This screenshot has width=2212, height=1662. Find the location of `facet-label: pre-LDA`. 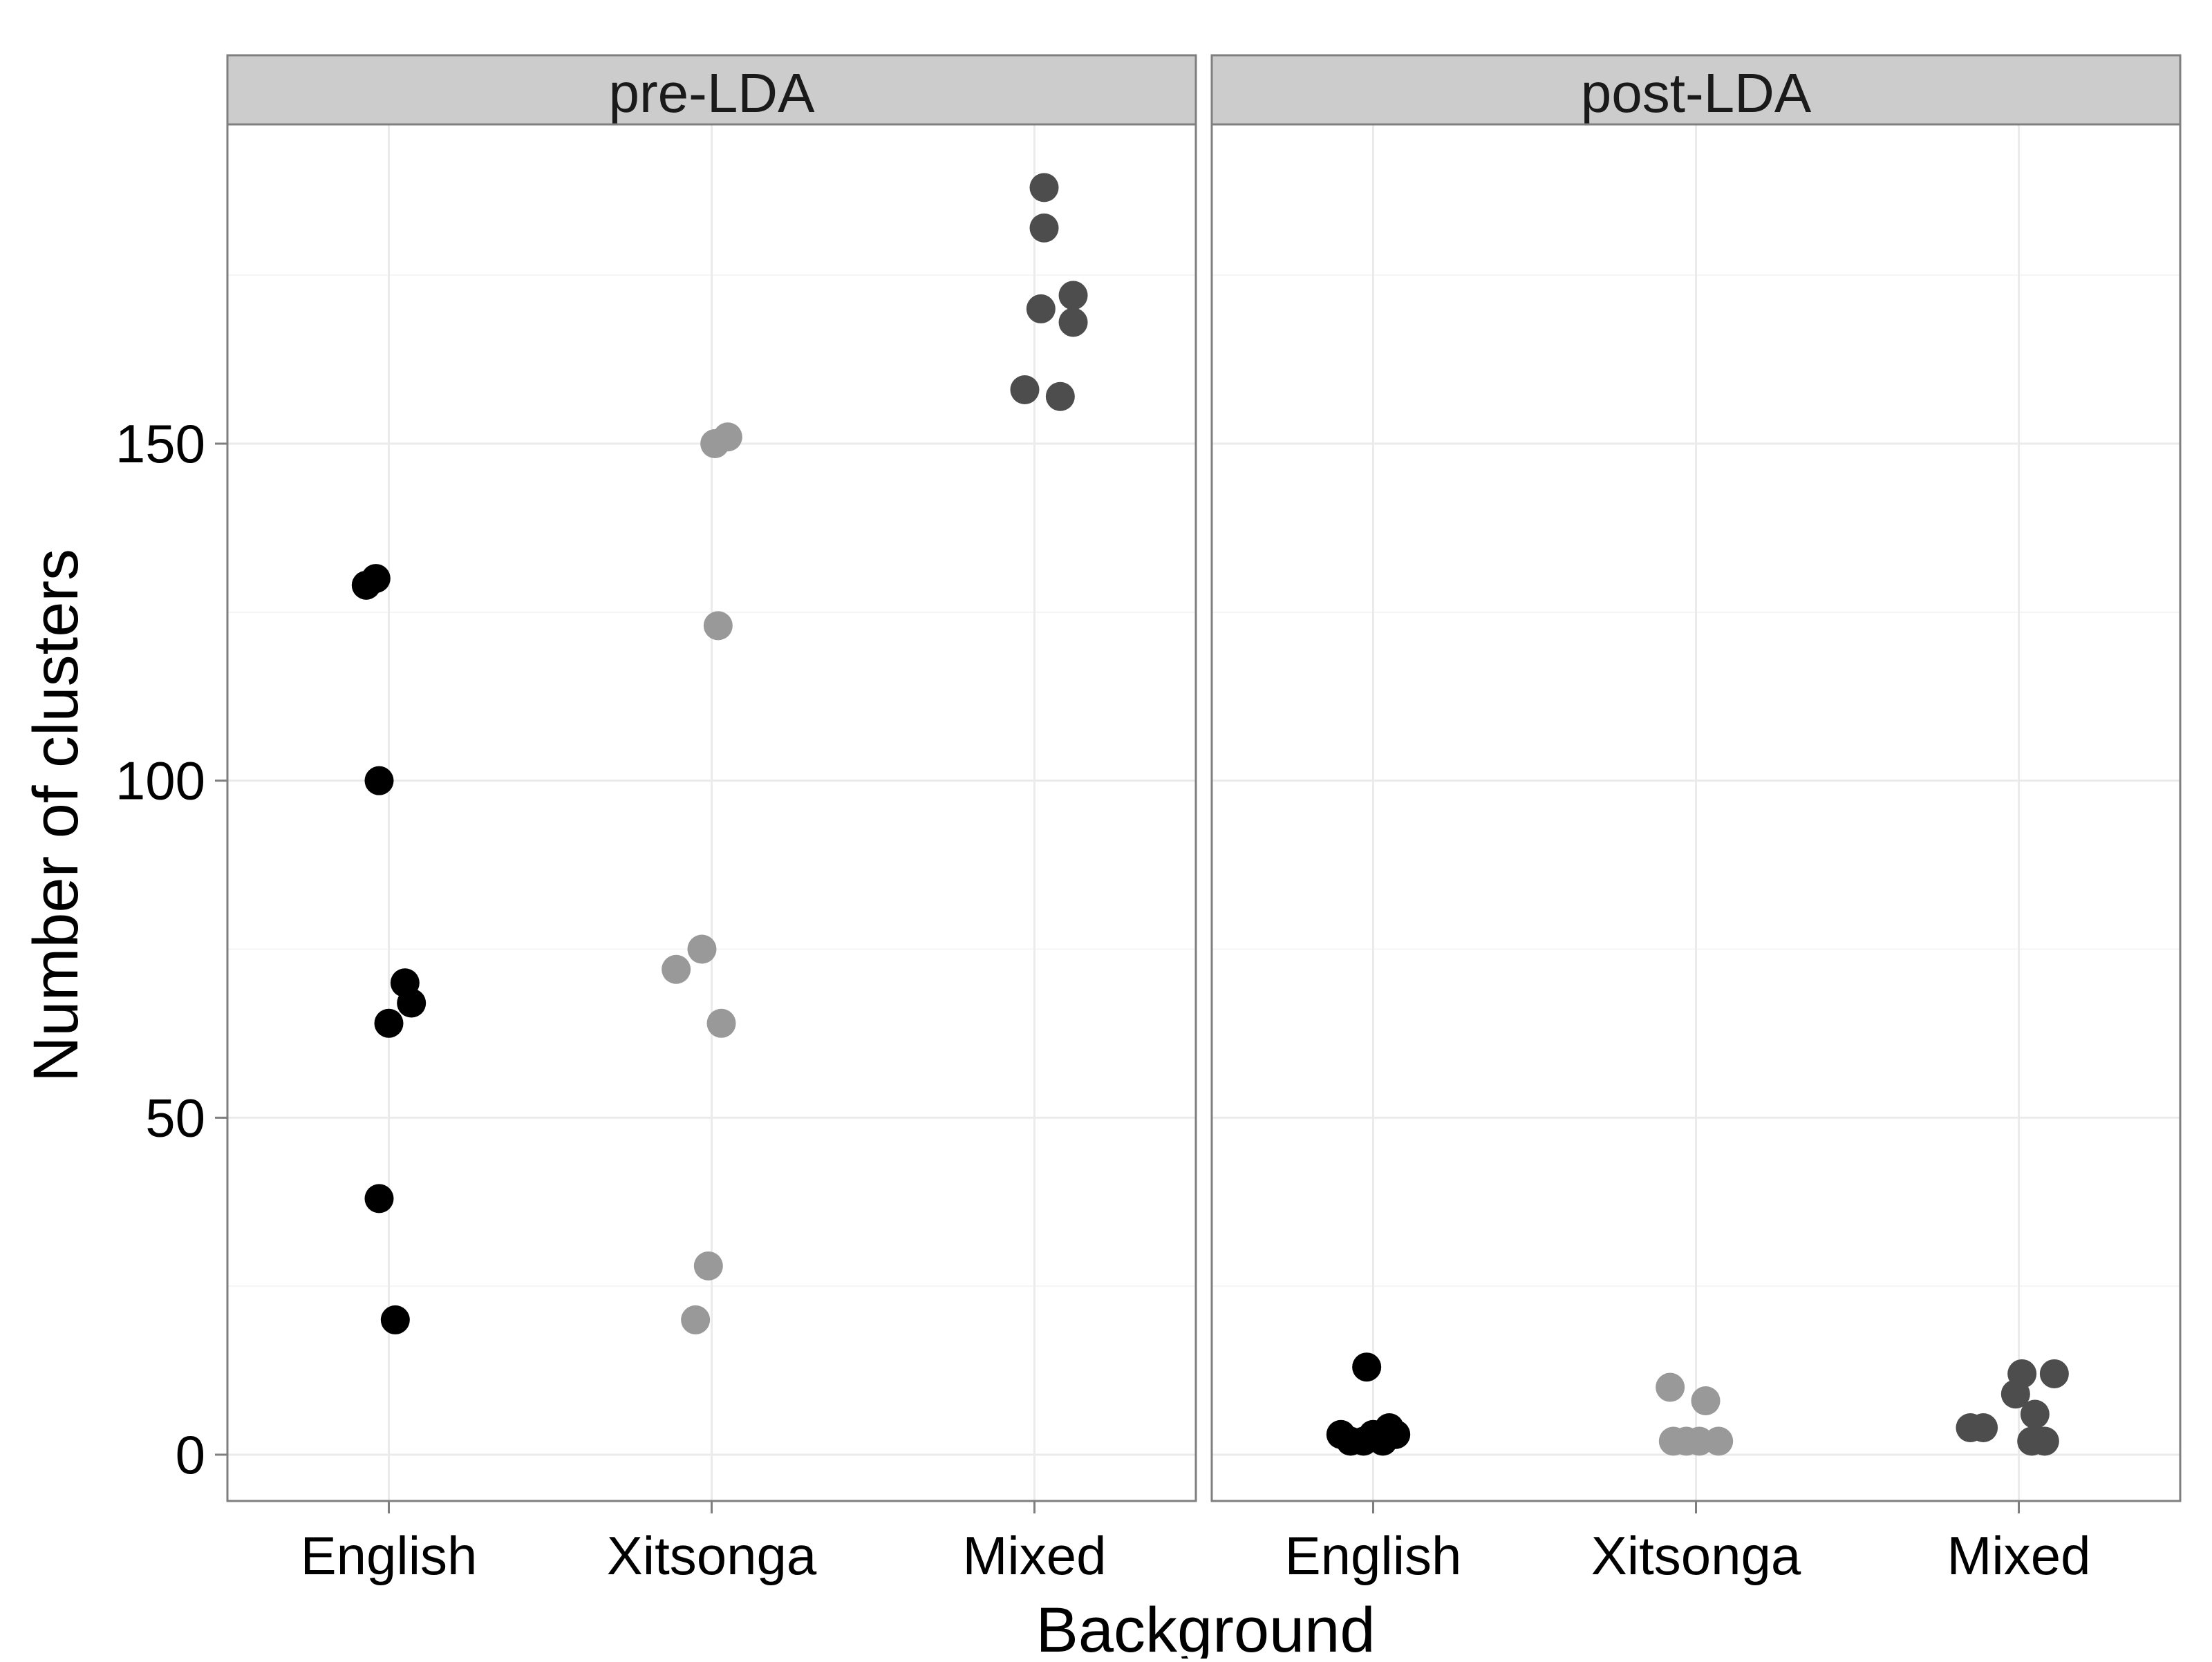

facet-label: pre-LDA is located at coordinates (712, 93).